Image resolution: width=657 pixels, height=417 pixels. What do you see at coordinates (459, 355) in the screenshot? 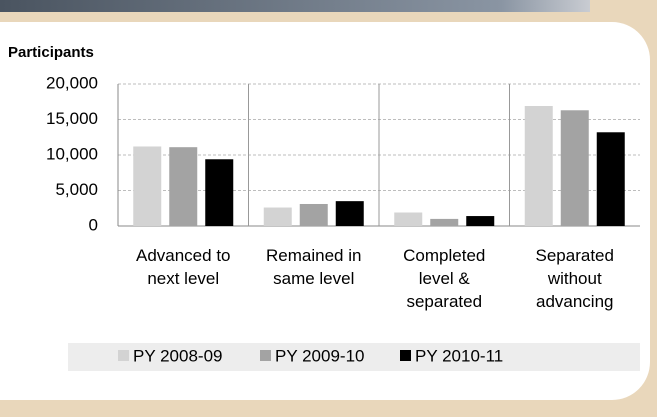
I see `legend-label: PY 2010-11` at bounding box center [459, 355].